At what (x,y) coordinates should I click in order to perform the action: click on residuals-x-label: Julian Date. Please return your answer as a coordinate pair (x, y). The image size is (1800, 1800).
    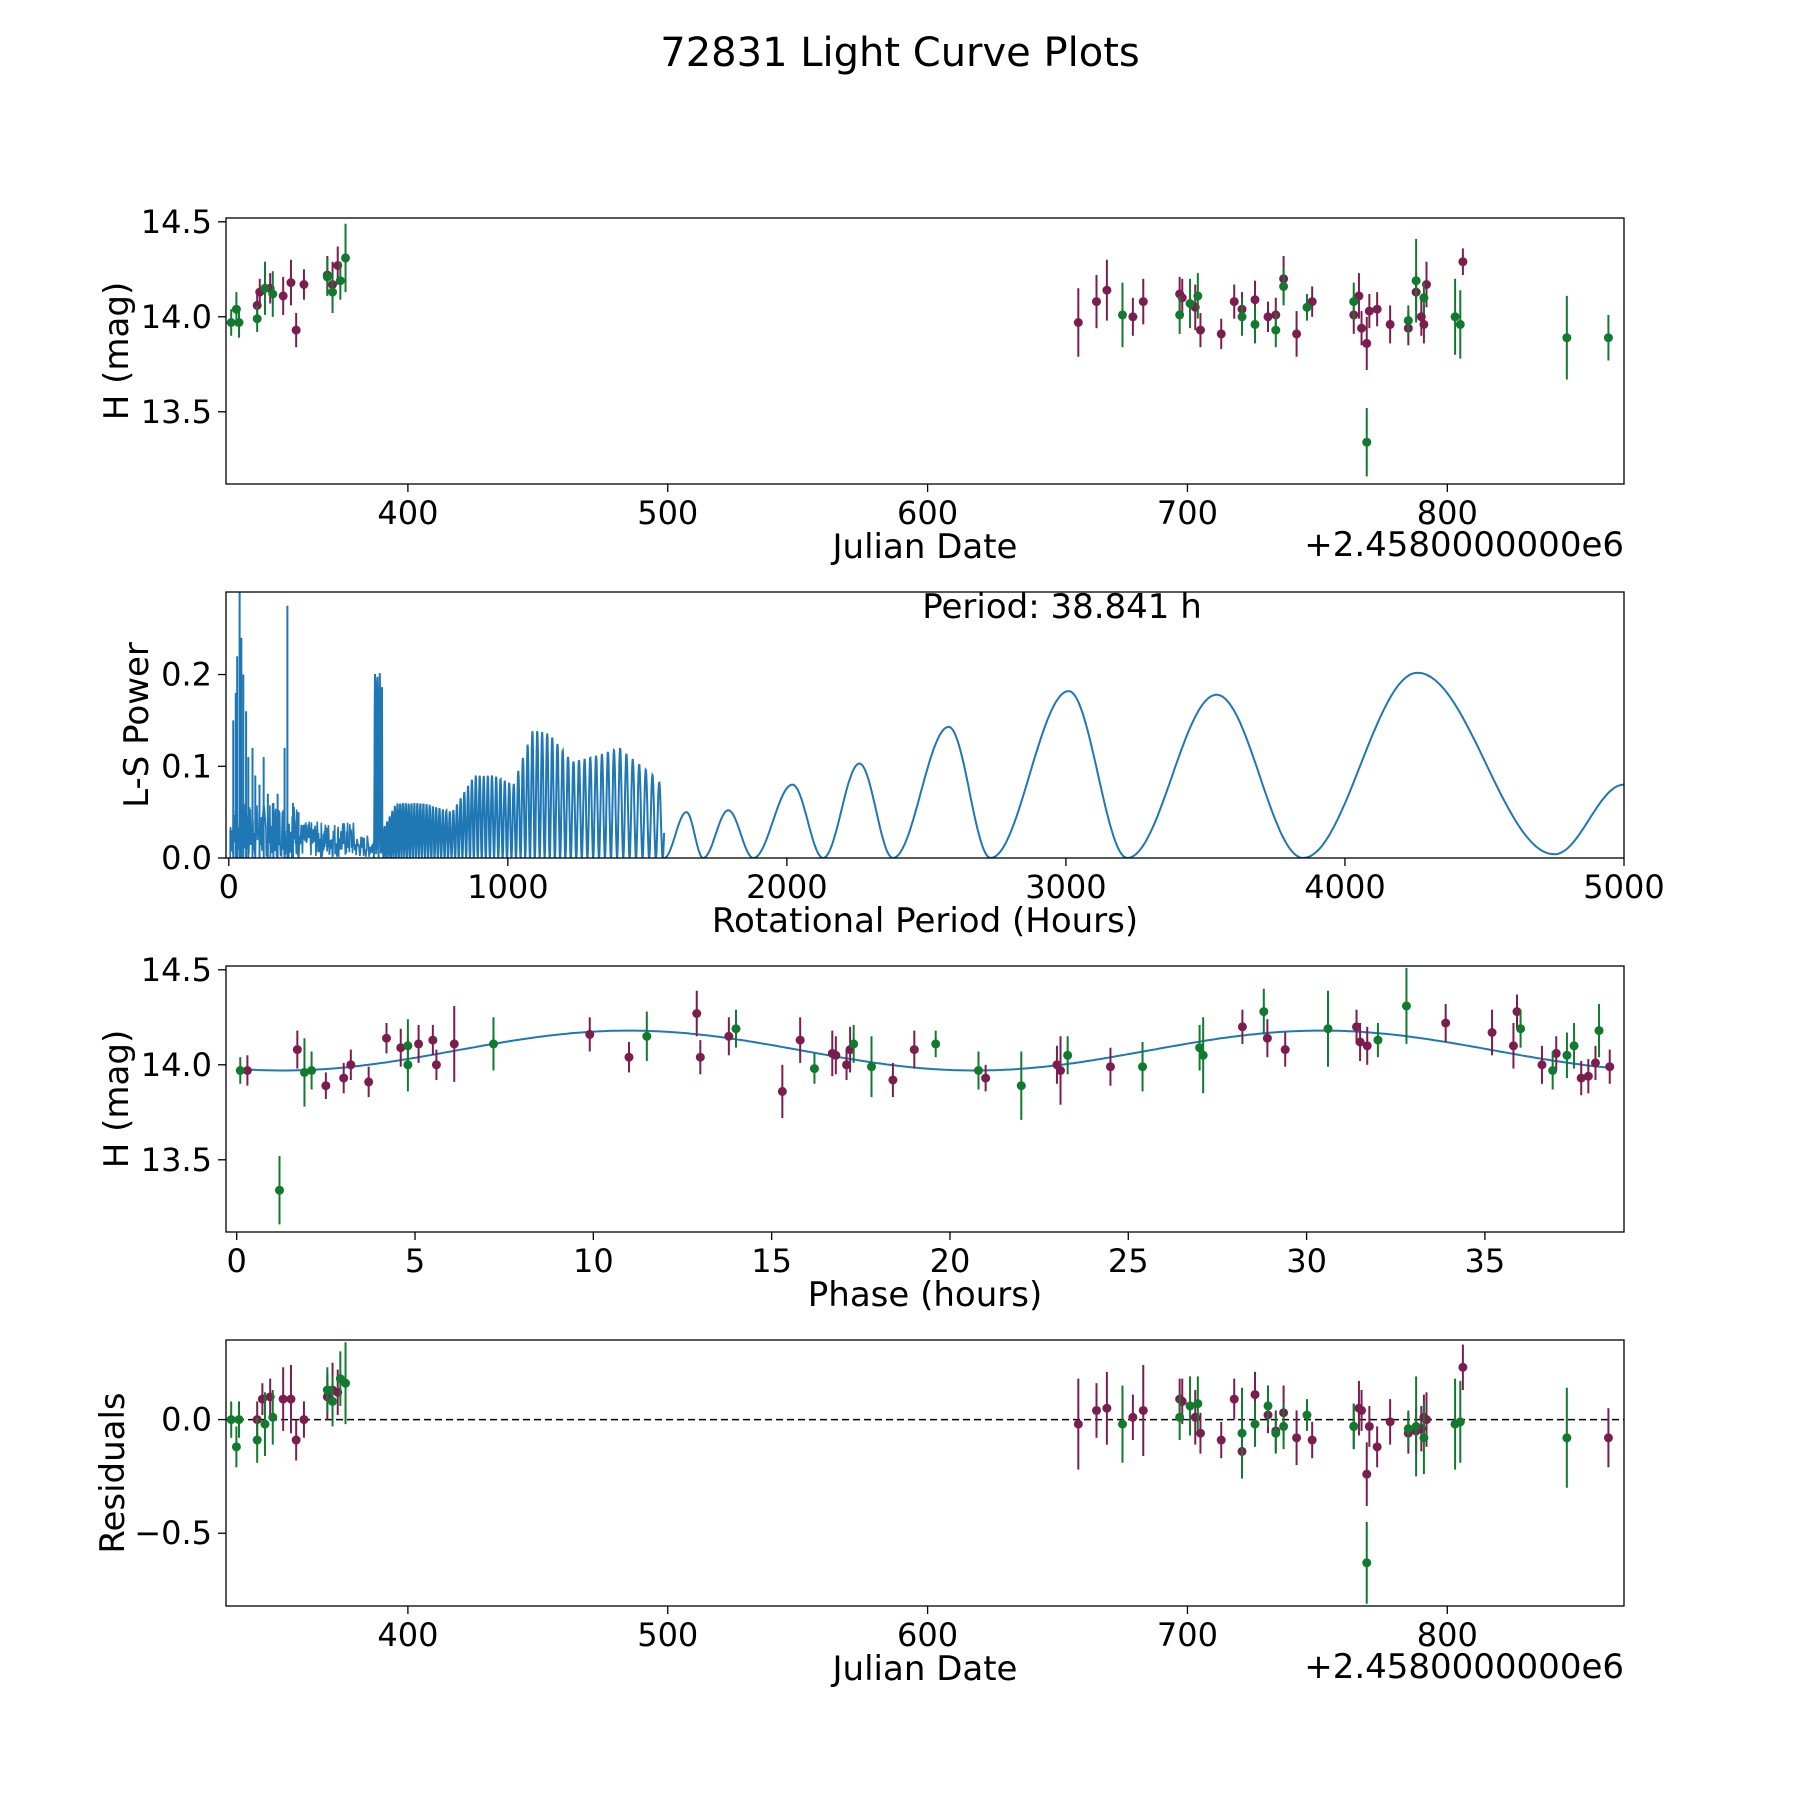
    Looking at the image, I should click on (924, 1669).